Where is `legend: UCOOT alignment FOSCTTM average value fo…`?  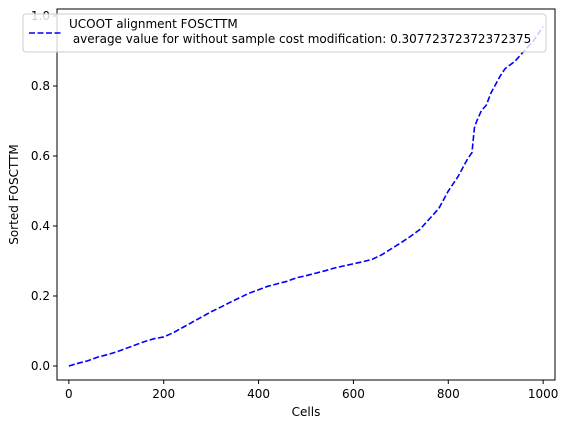
legend: UCOOT alignment FOSCTTM average value fo… is located at coordinates (284, 33).